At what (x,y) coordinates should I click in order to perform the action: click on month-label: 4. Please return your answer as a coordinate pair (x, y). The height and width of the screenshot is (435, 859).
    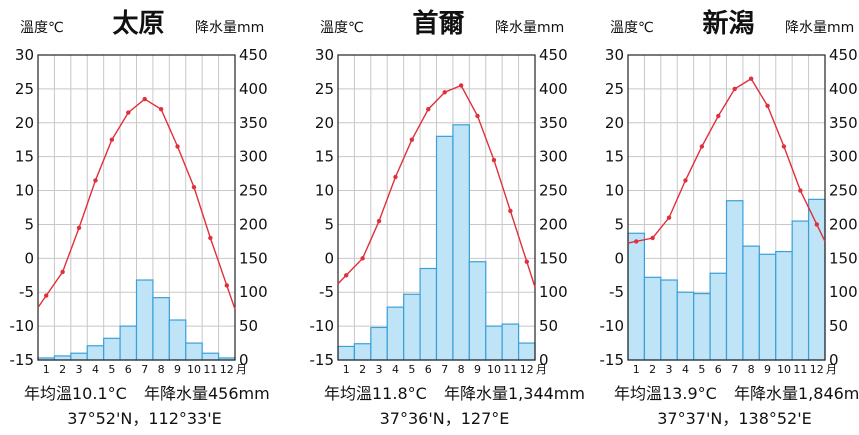
    Looking at the image, I should click on (395, 369).